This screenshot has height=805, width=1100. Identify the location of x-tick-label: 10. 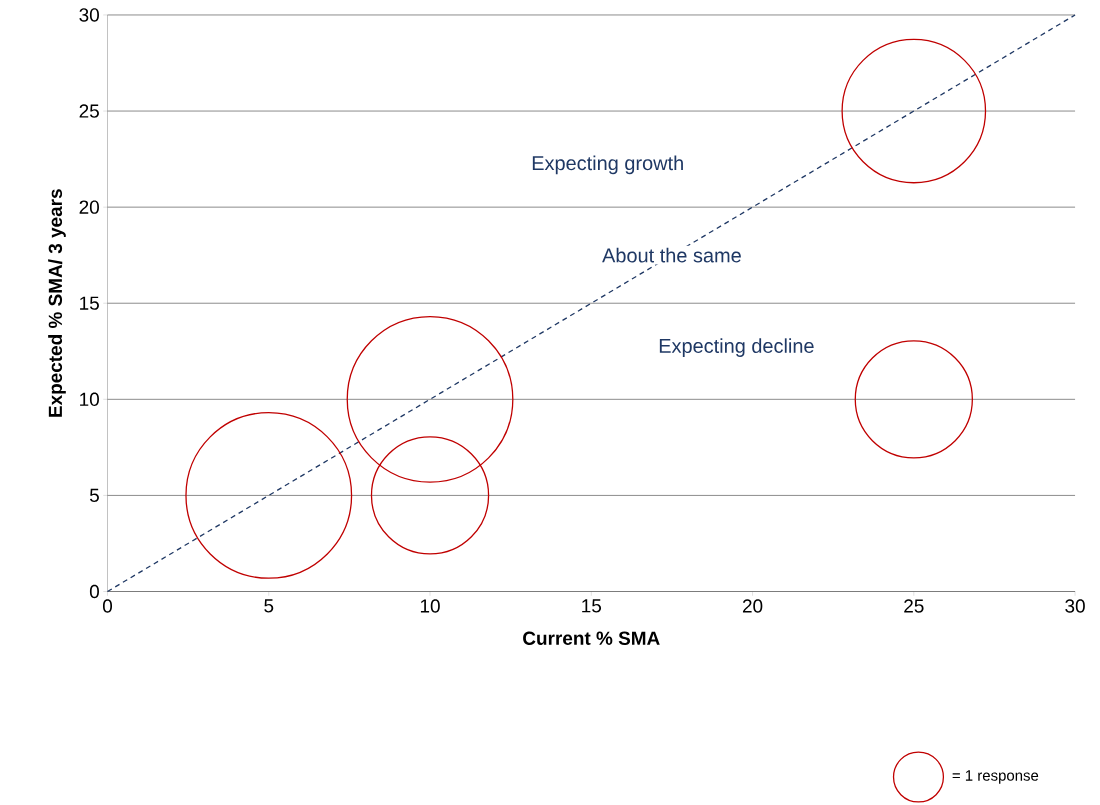
(430, 606).